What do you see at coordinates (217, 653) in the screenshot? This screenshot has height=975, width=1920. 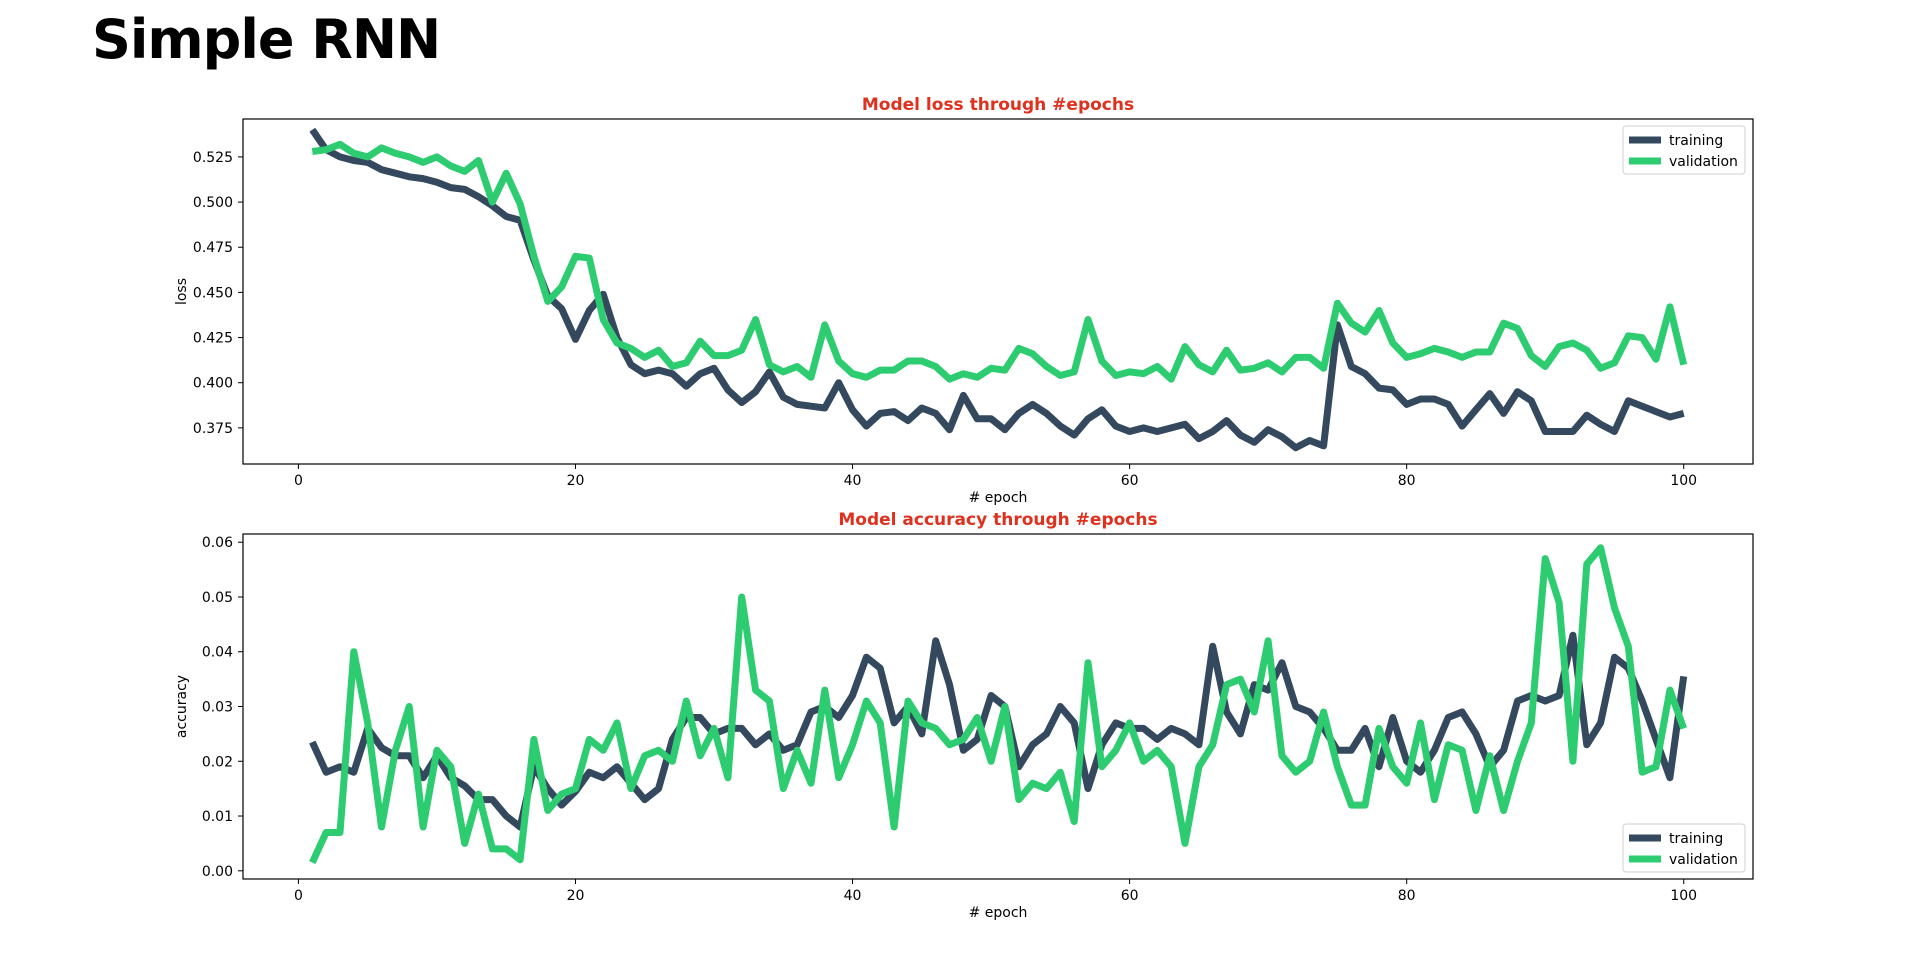 I see `y-tick-label: 0.04` at bounding box center [217, 653].